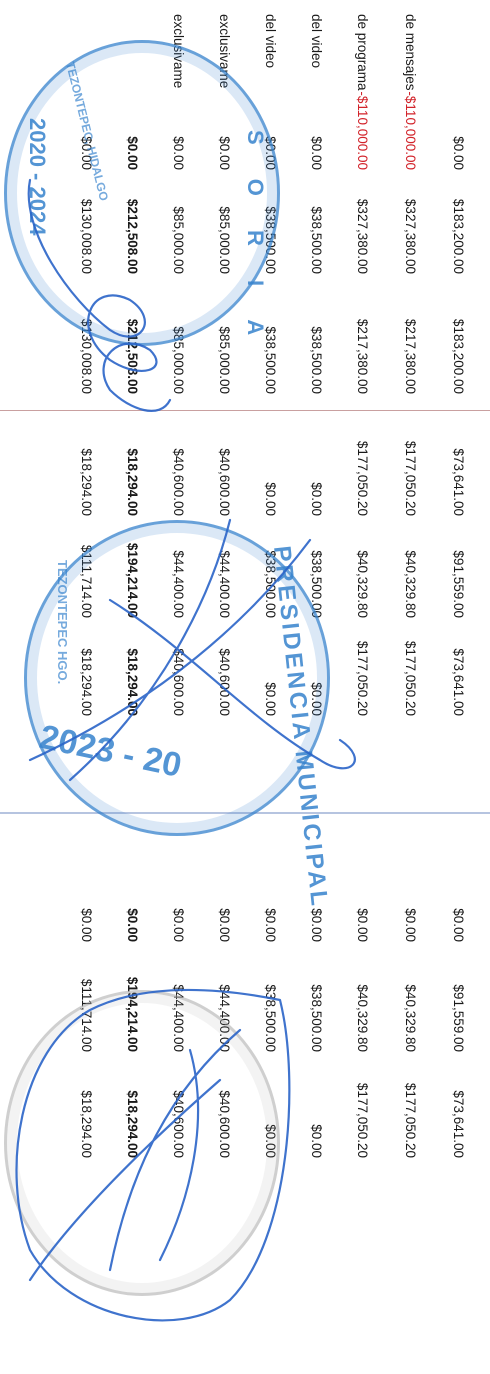 The width and height of the screenshot is (490, 1374). I want to click on signature-right, so click(153, 1155).